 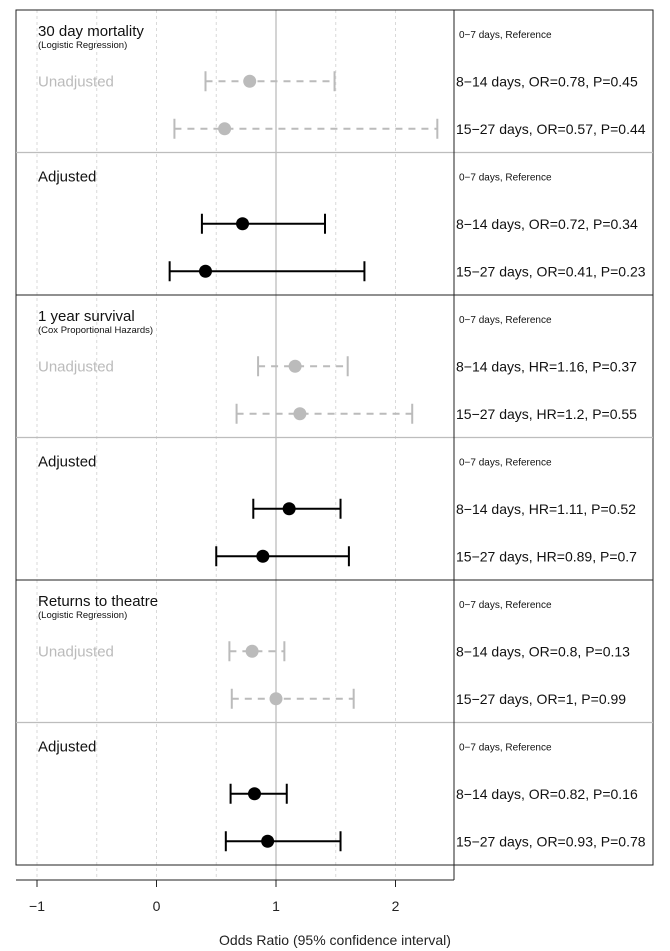 What do you see at coordinates (546, 366) in the screenshot?
I see `estimate-label: 8−14 days, HR=1.16, P=0.37` at bounding box center [546, 366].